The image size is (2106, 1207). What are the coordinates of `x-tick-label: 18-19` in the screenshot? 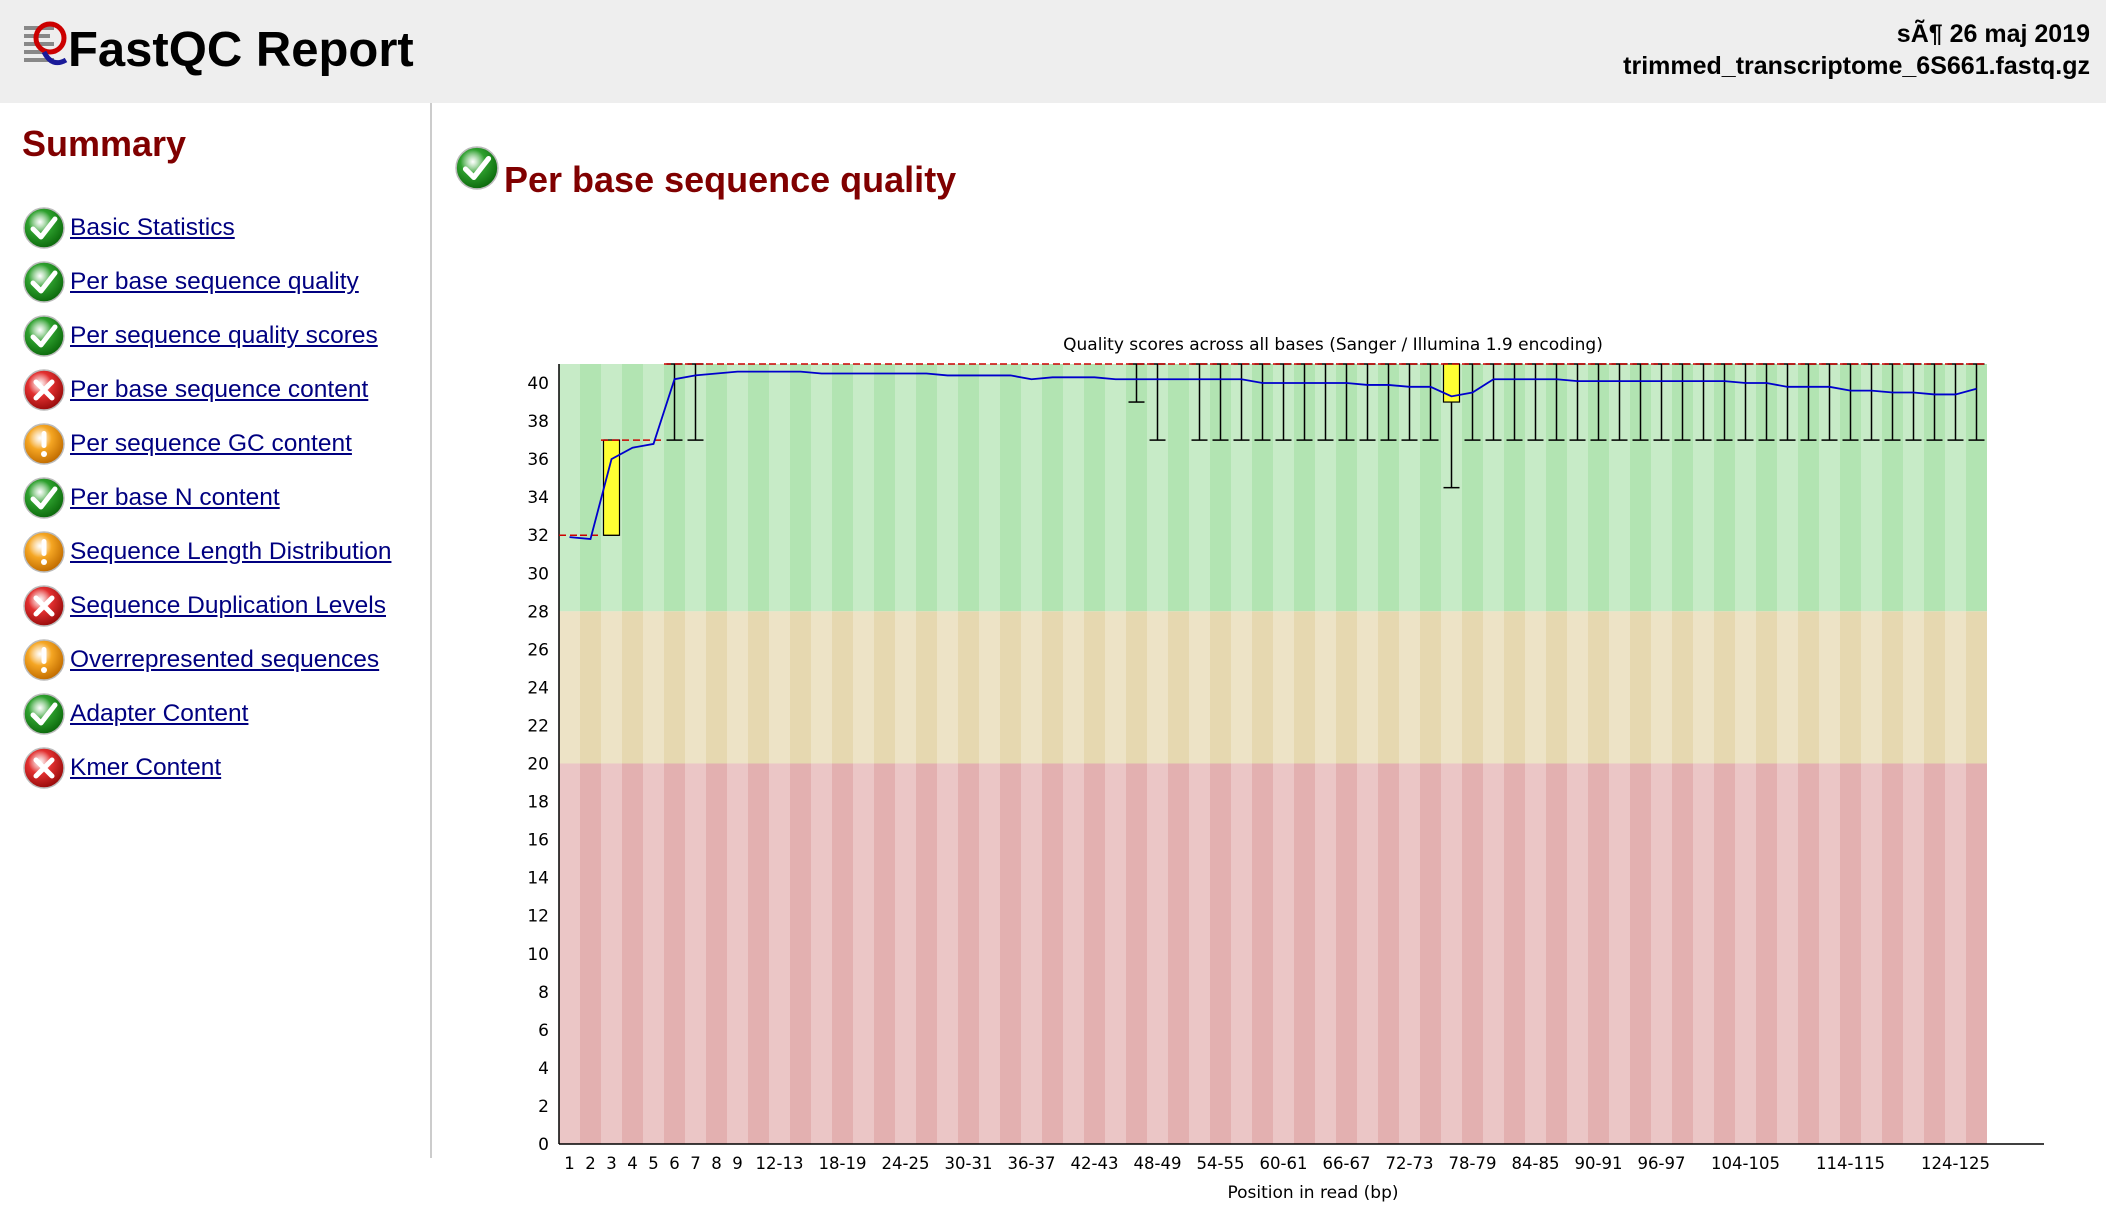 It's located at (843, 1163).